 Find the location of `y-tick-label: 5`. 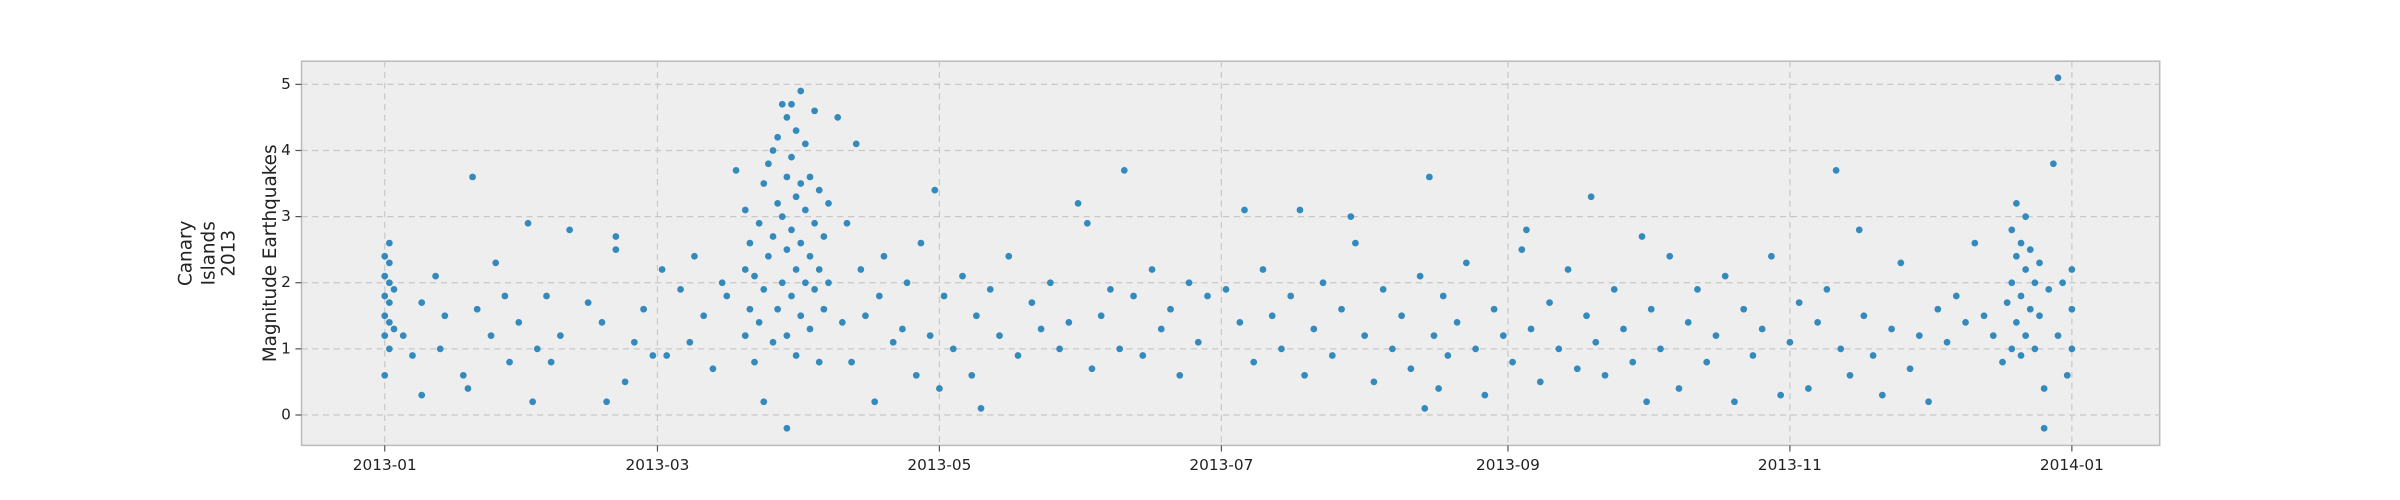

y-tick-label: 5 is located at coordinates (286, 84).